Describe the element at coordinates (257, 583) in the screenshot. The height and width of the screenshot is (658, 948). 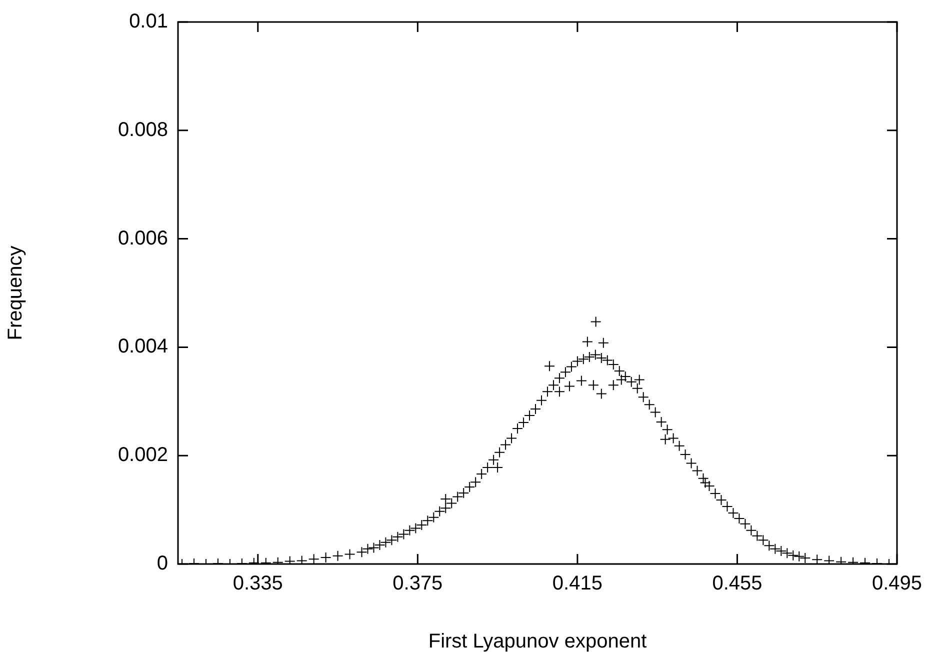
I see `x-tick-label: 0.335` at that location.